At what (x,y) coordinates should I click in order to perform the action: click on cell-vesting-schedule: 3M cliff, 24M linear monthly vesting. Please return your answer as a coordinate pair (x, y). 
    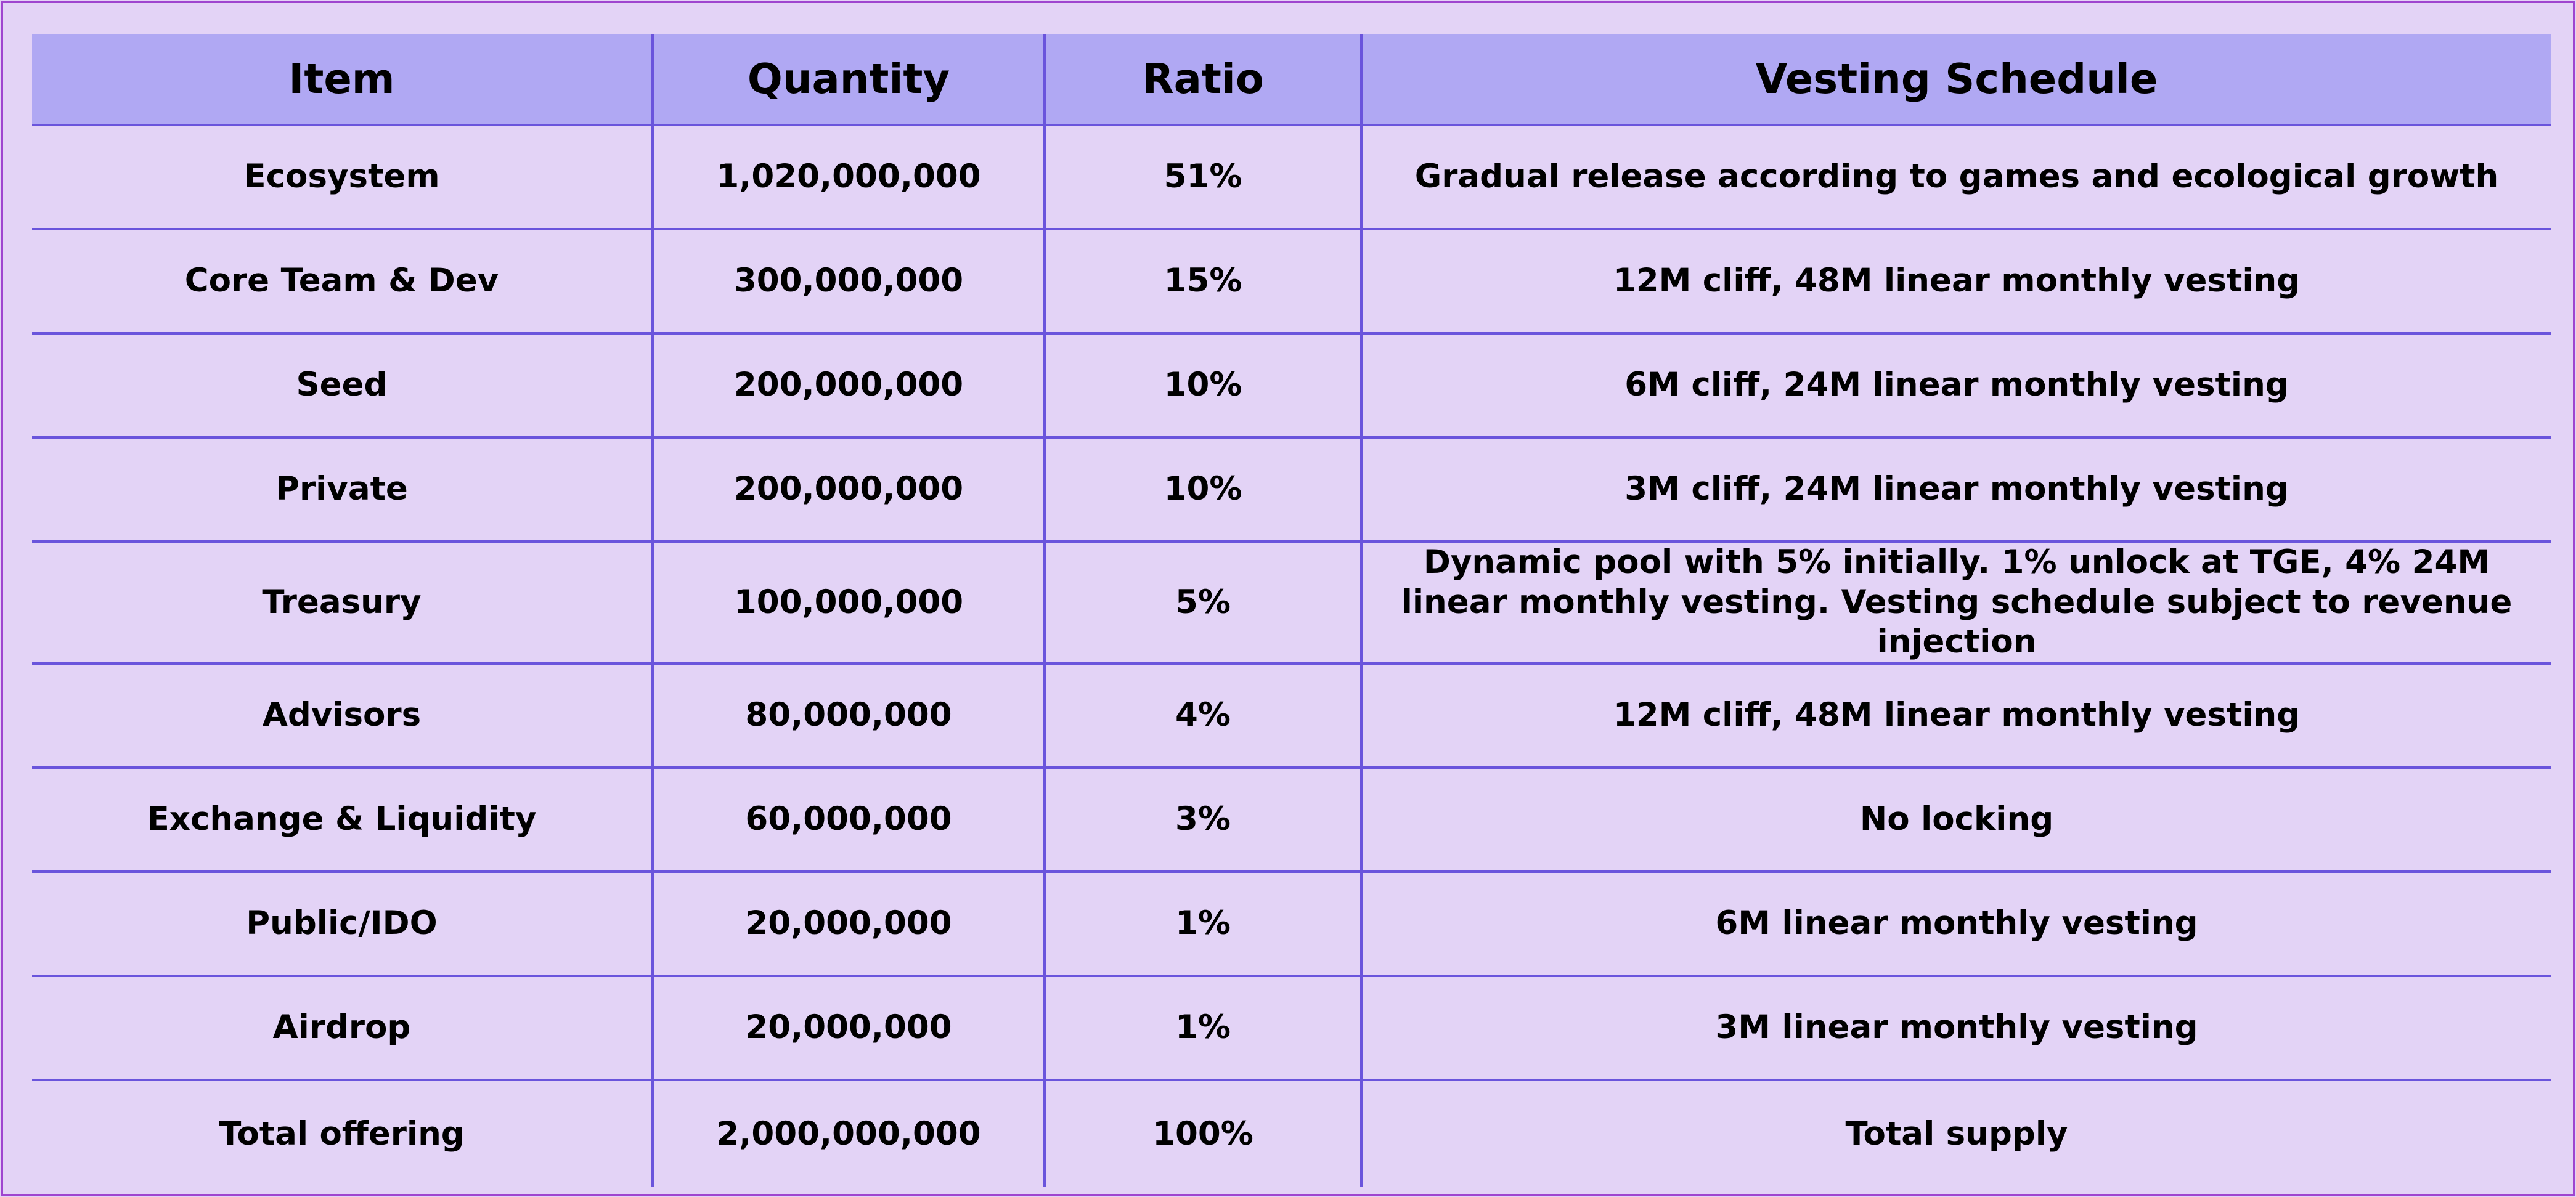
    Looking at the image, I should click on (1955, 490).